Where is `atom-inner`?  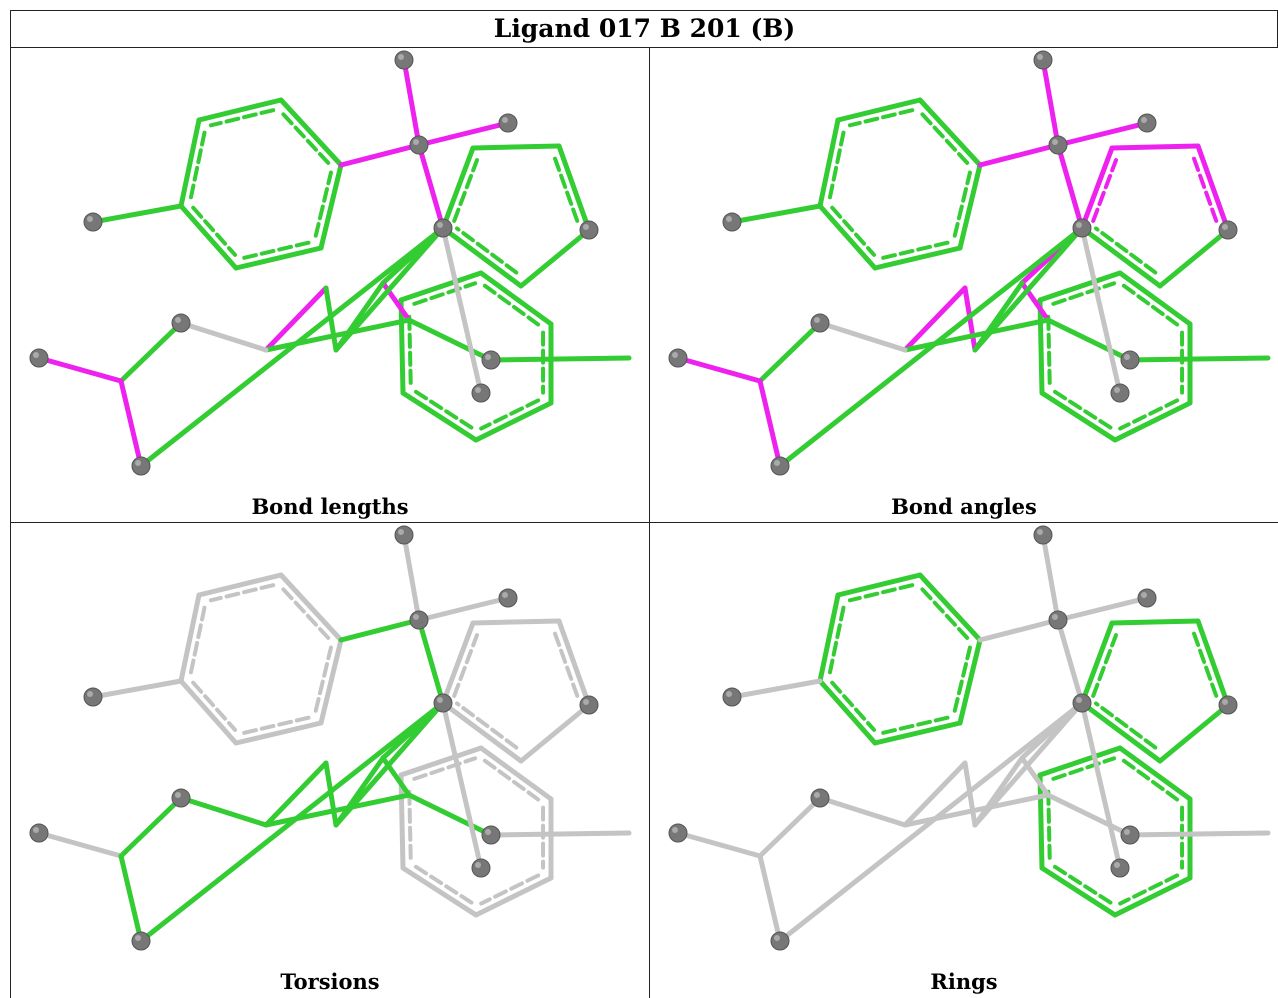
atom-inner is located at coordinates (1130, 360).